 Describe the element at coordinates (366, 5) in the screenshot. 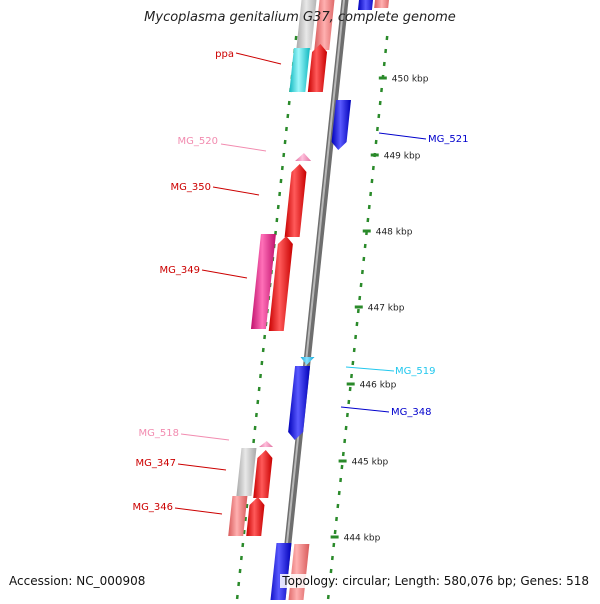

I see `gene-block-blue-top` at that location.